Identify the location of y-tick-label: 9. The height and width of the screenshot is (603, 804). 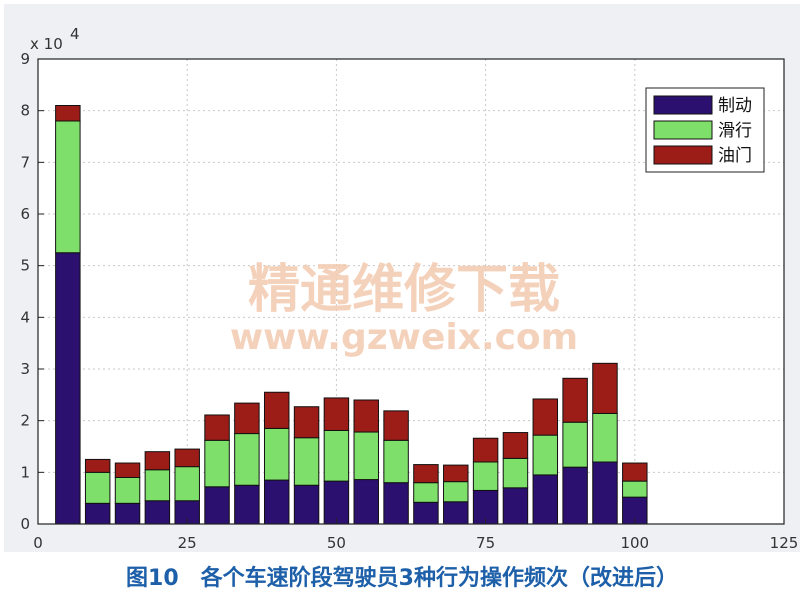
(25, 59).